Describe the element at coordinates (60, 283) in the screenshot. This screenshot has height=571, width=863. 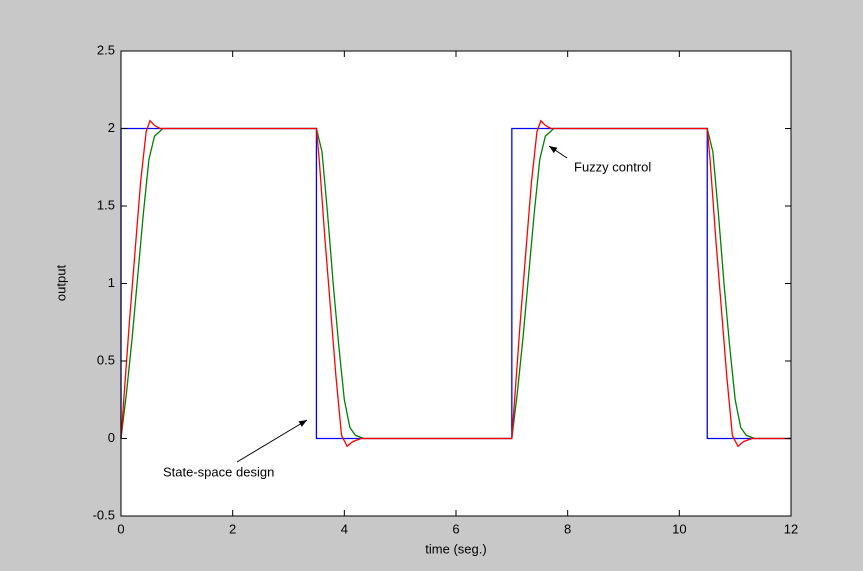
I see `y-axis-label: output` at that location.